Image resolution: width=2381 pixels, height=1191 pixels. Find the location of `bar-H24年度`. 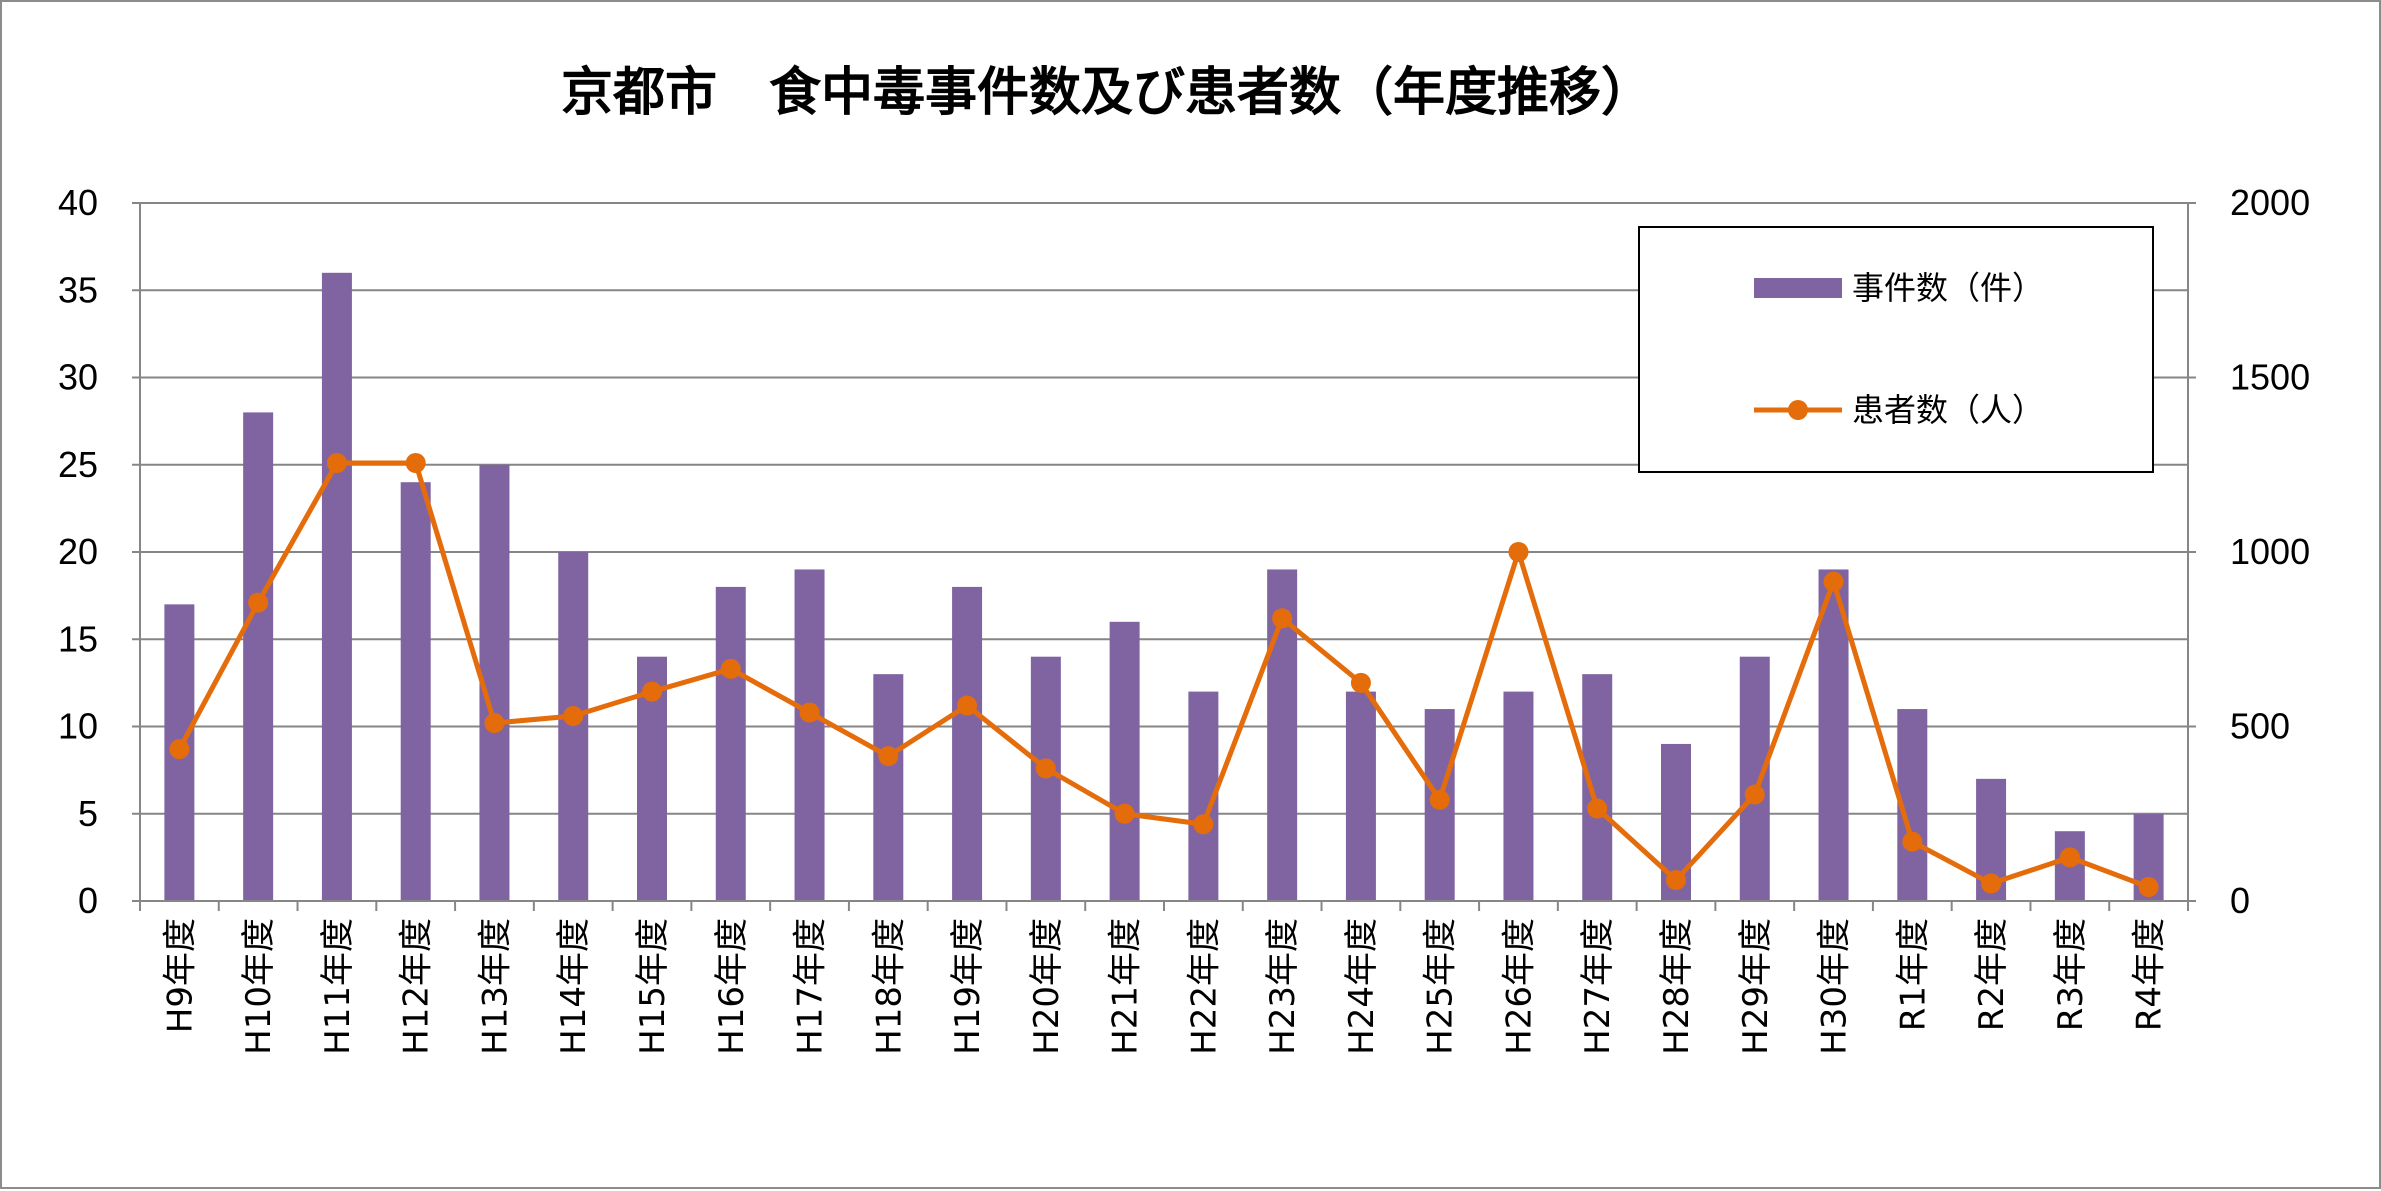

bar-H24年度 is located at coordinates (1360, 796).